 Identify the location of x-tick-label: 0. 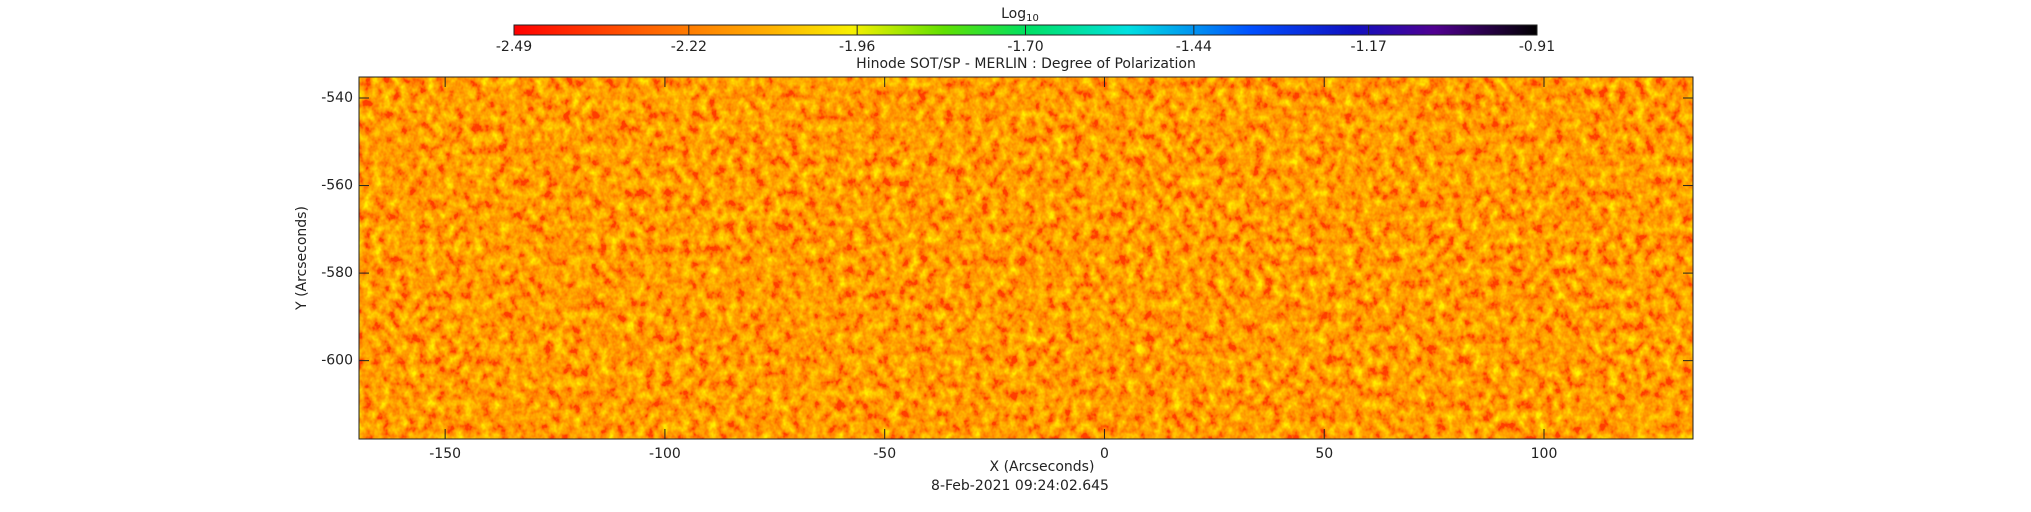
(1104, 454).